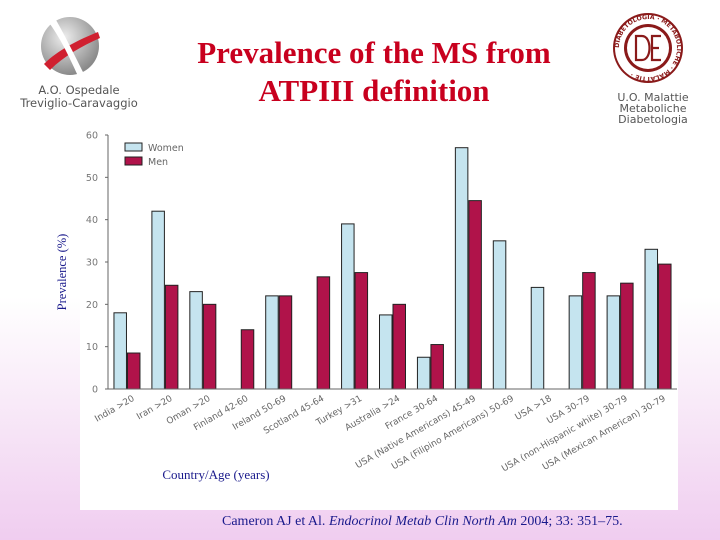 The height and width of the screenshot is (540, 720). I want to click on legend-swatch-men, so click(133, 161).